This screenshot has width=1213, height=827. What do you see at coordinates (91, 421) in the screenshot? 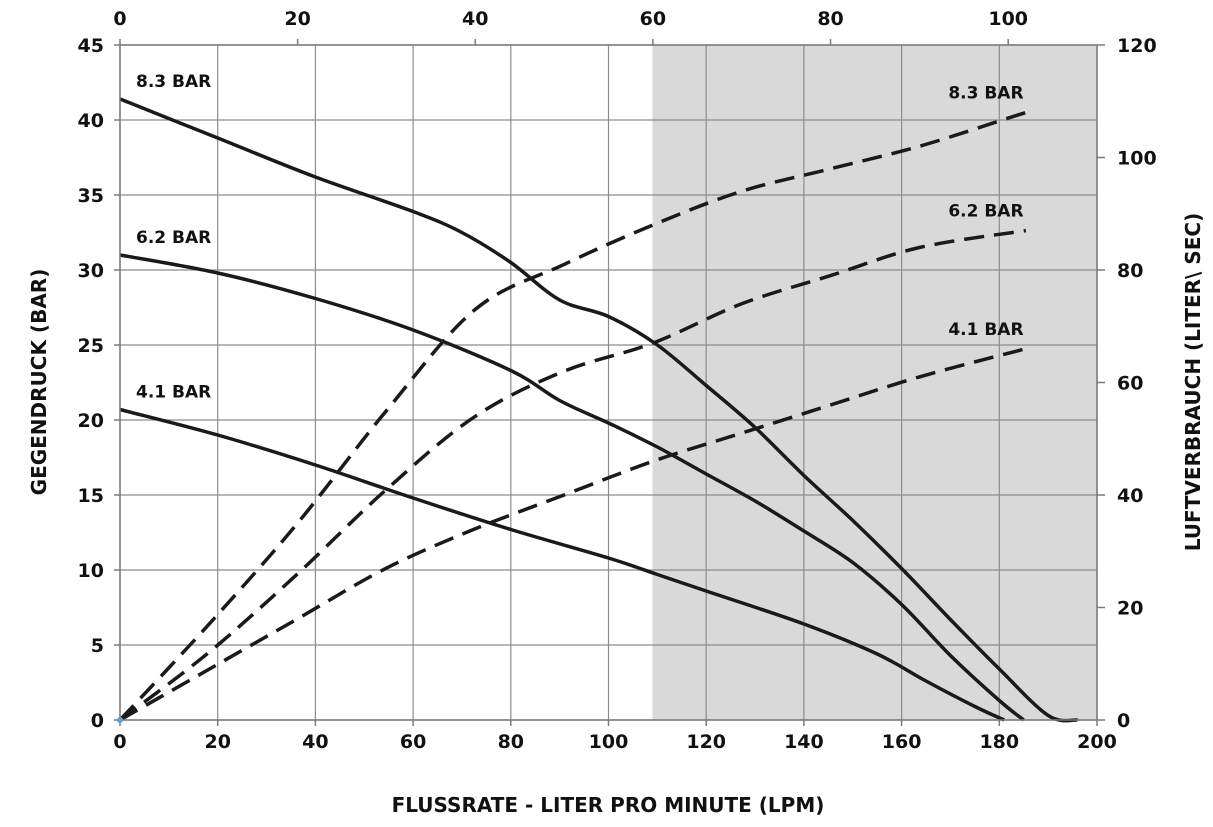
I see `y-tick-label: 20` at bounding box center [91, 421].